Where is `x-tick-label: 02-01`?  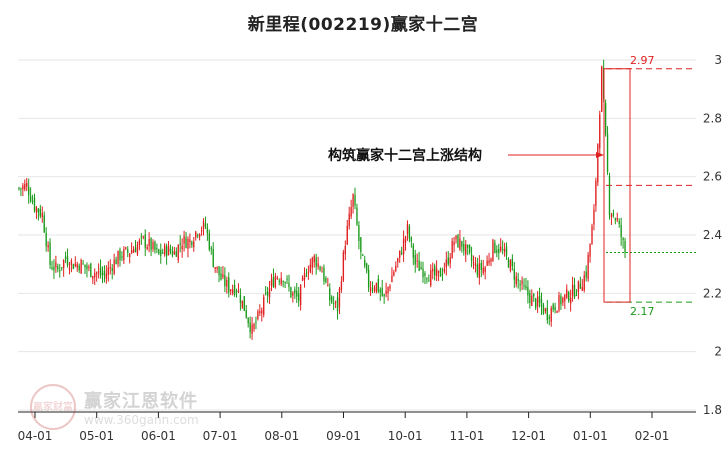
x-tick-label: 02-01 is located at coordinates (652, 436).